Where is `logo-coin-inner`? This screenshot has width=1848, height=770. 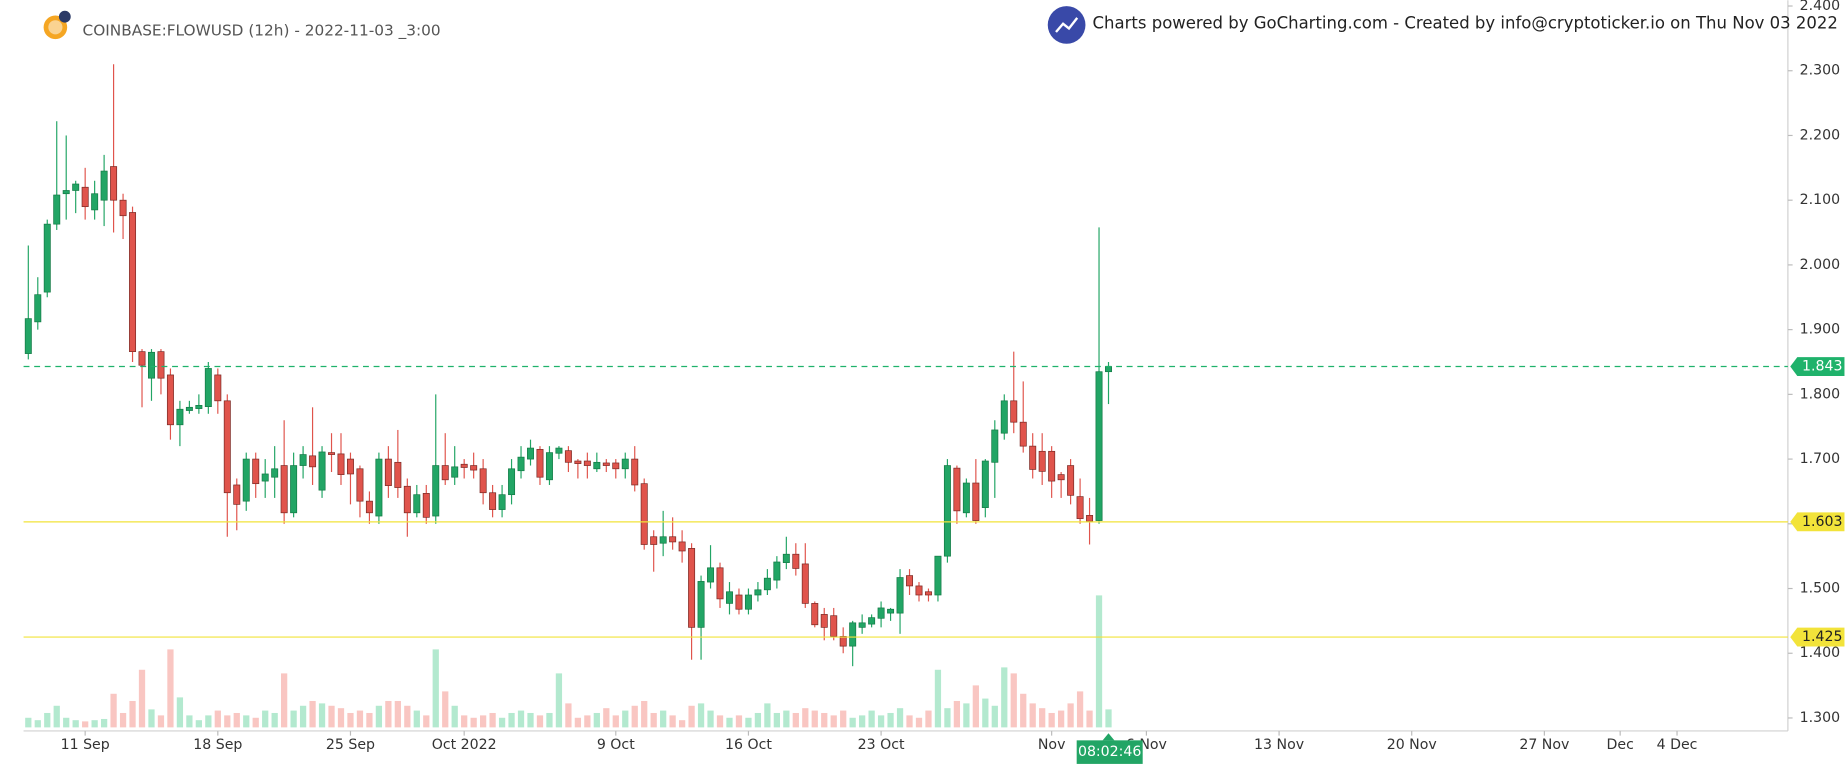
logo-coin-inner is located at coordinates (55, 27).